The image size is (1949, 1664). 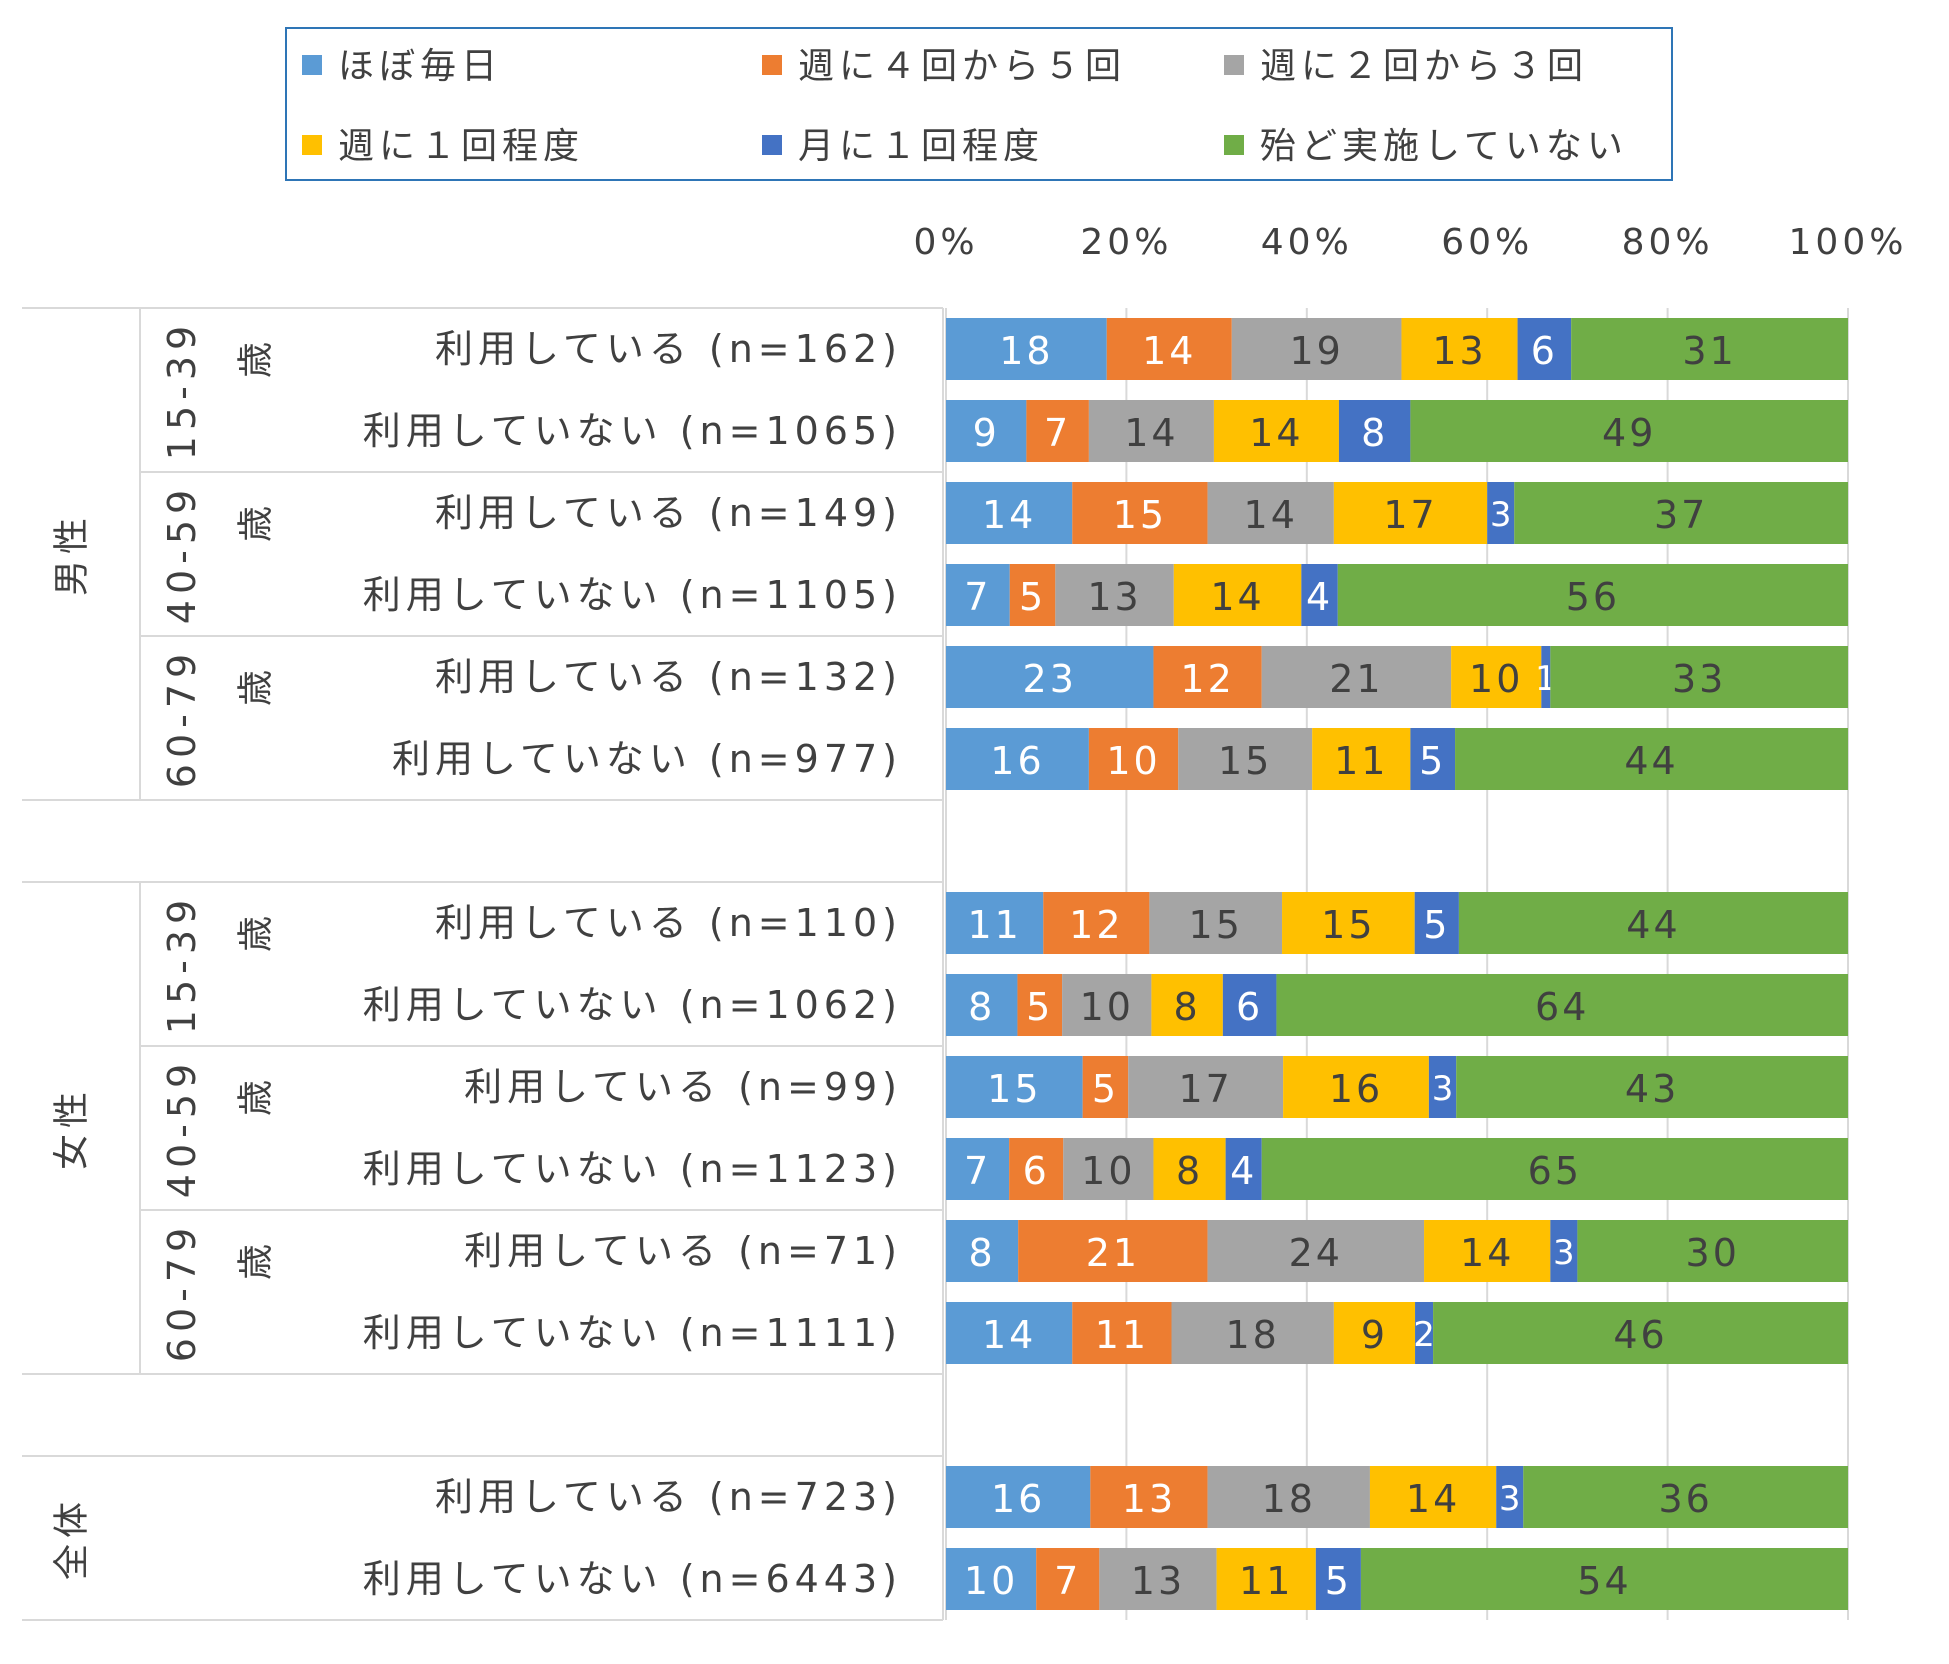 What do you see at coordinates (921, 146) in the screenshot?
I see `legend-label: 月に１回程度` at bounding box center [921, 146].